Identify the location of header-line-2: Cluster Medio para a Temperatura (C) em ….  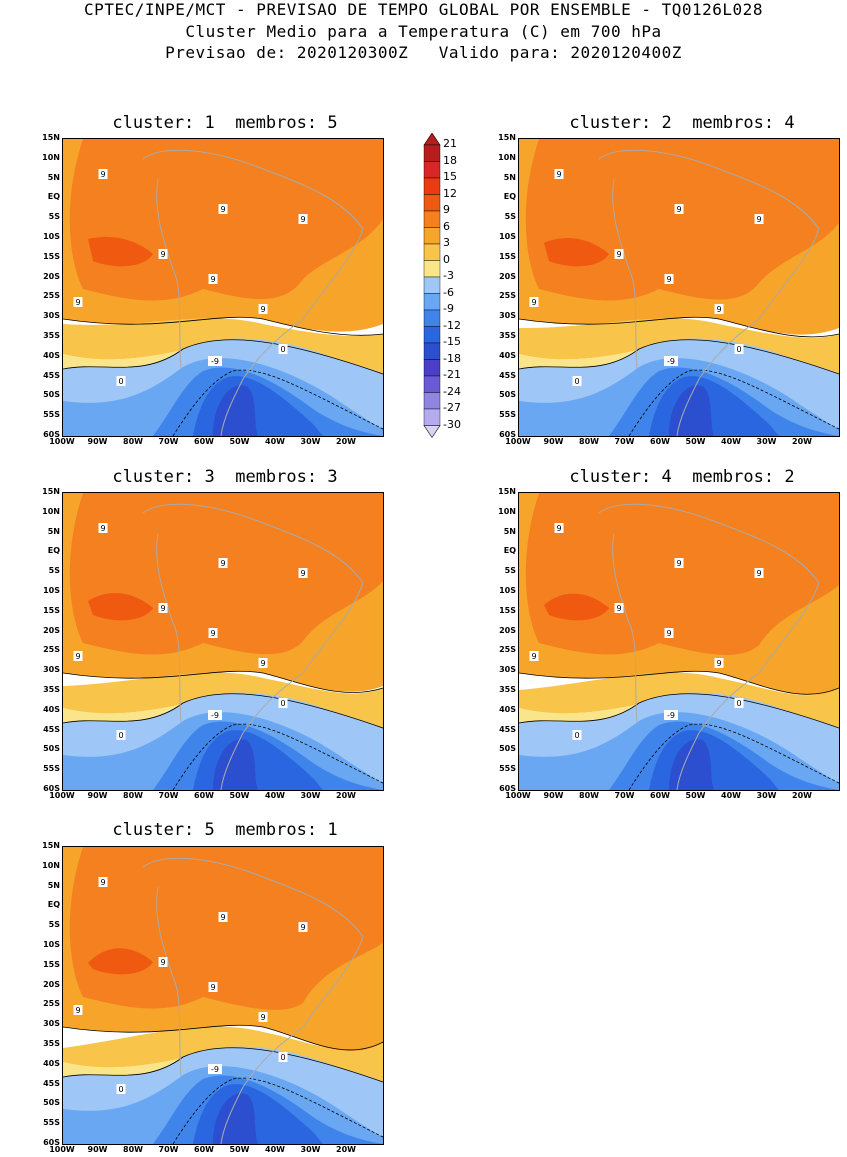
(423, 31).